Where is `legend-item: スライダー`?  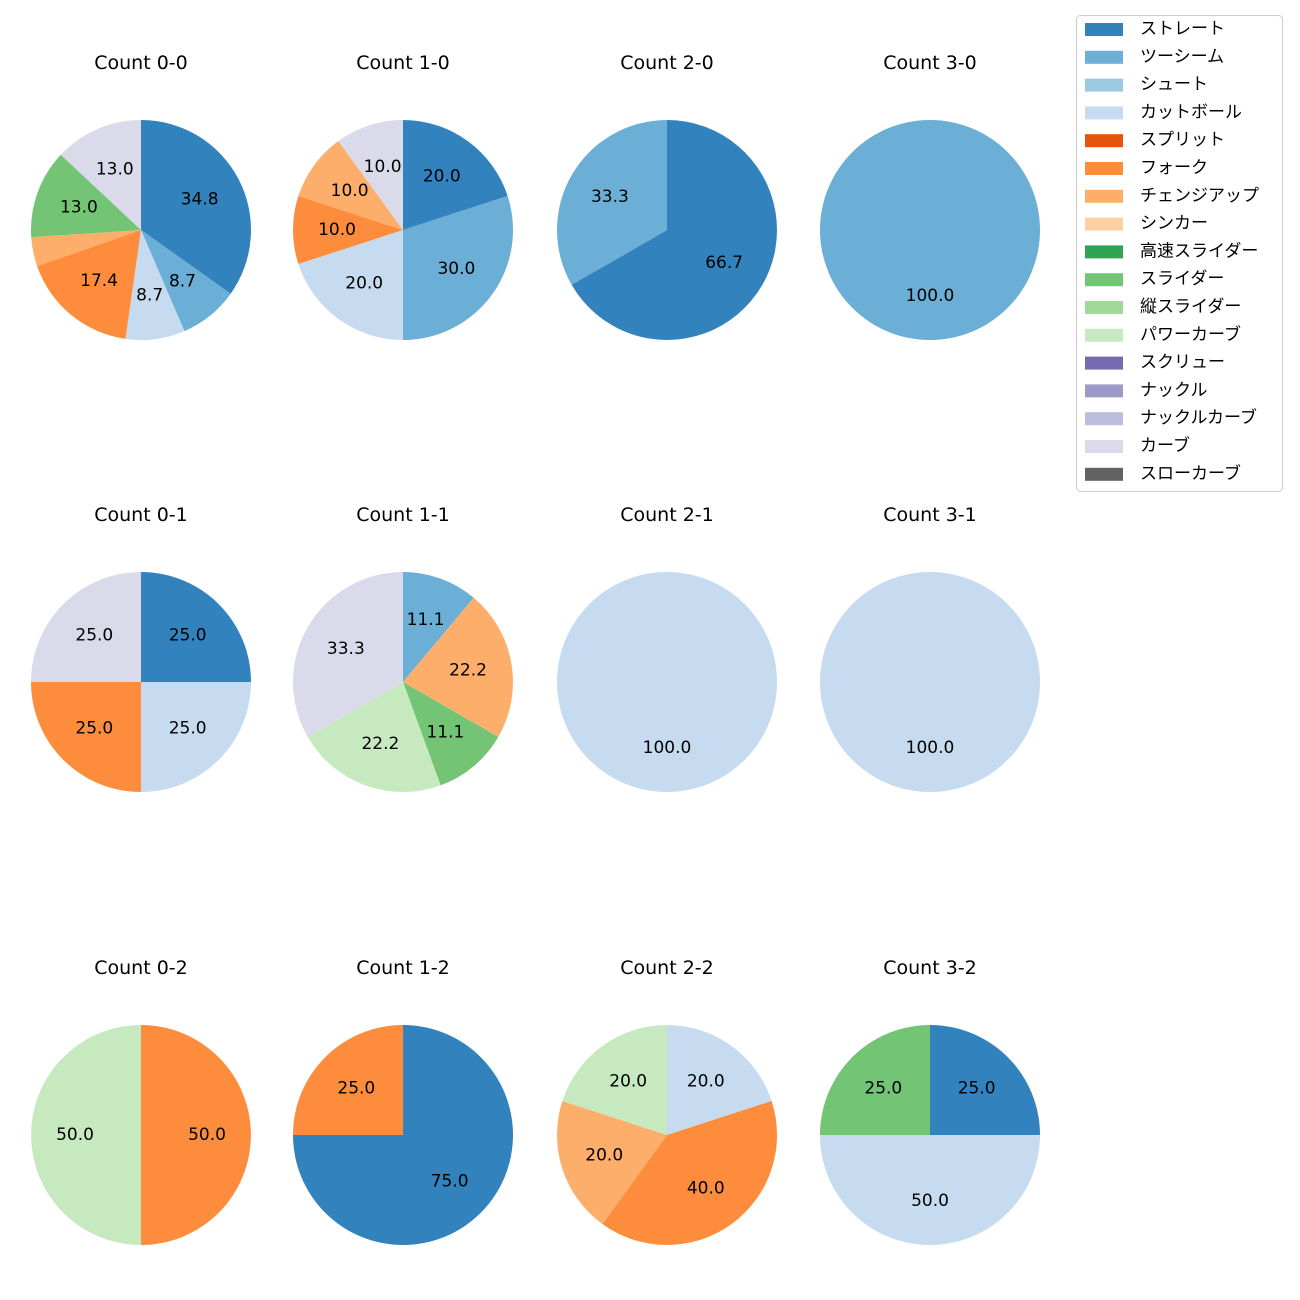
legend-item: スライダー is located at coordinates (1154, 279).